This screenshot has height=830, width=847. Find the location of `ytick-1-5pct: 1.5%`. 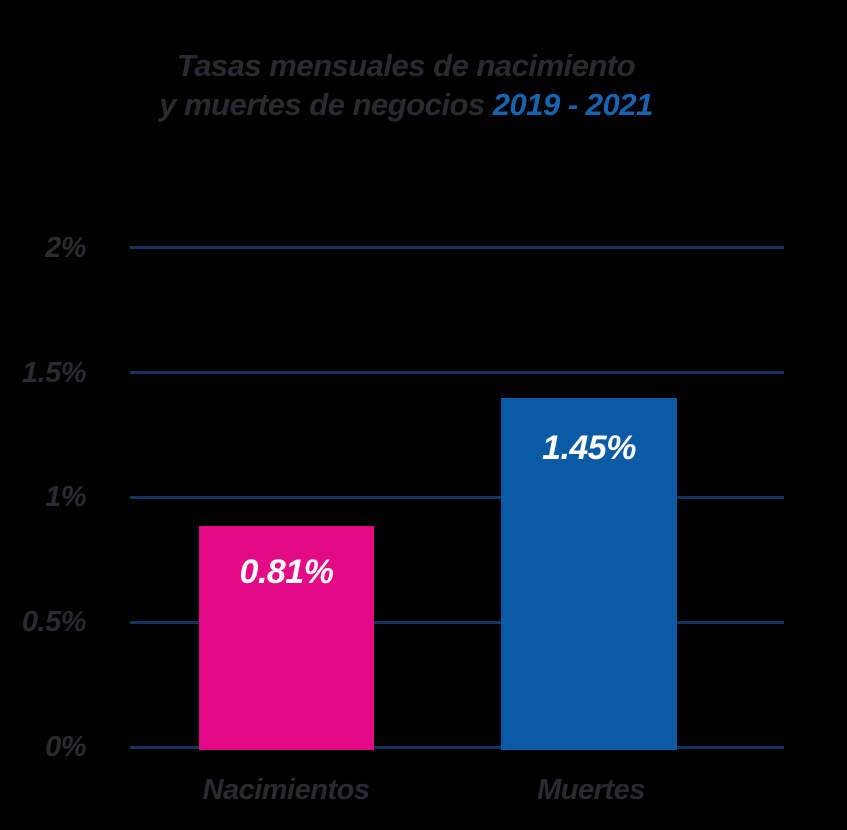

ytick-1-5pct: 1.5% is located at coordinates (54, 373).